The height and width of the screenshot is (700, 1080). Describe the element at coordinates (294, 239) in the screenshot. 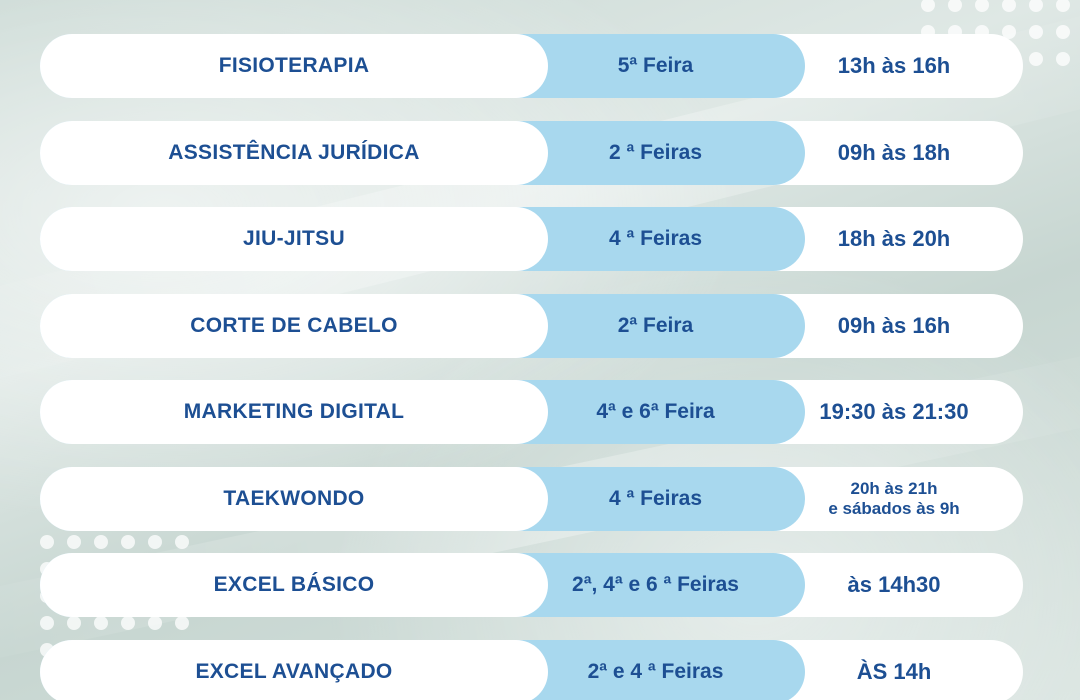

I see `activity-name: JIU-JITSU` at that location.